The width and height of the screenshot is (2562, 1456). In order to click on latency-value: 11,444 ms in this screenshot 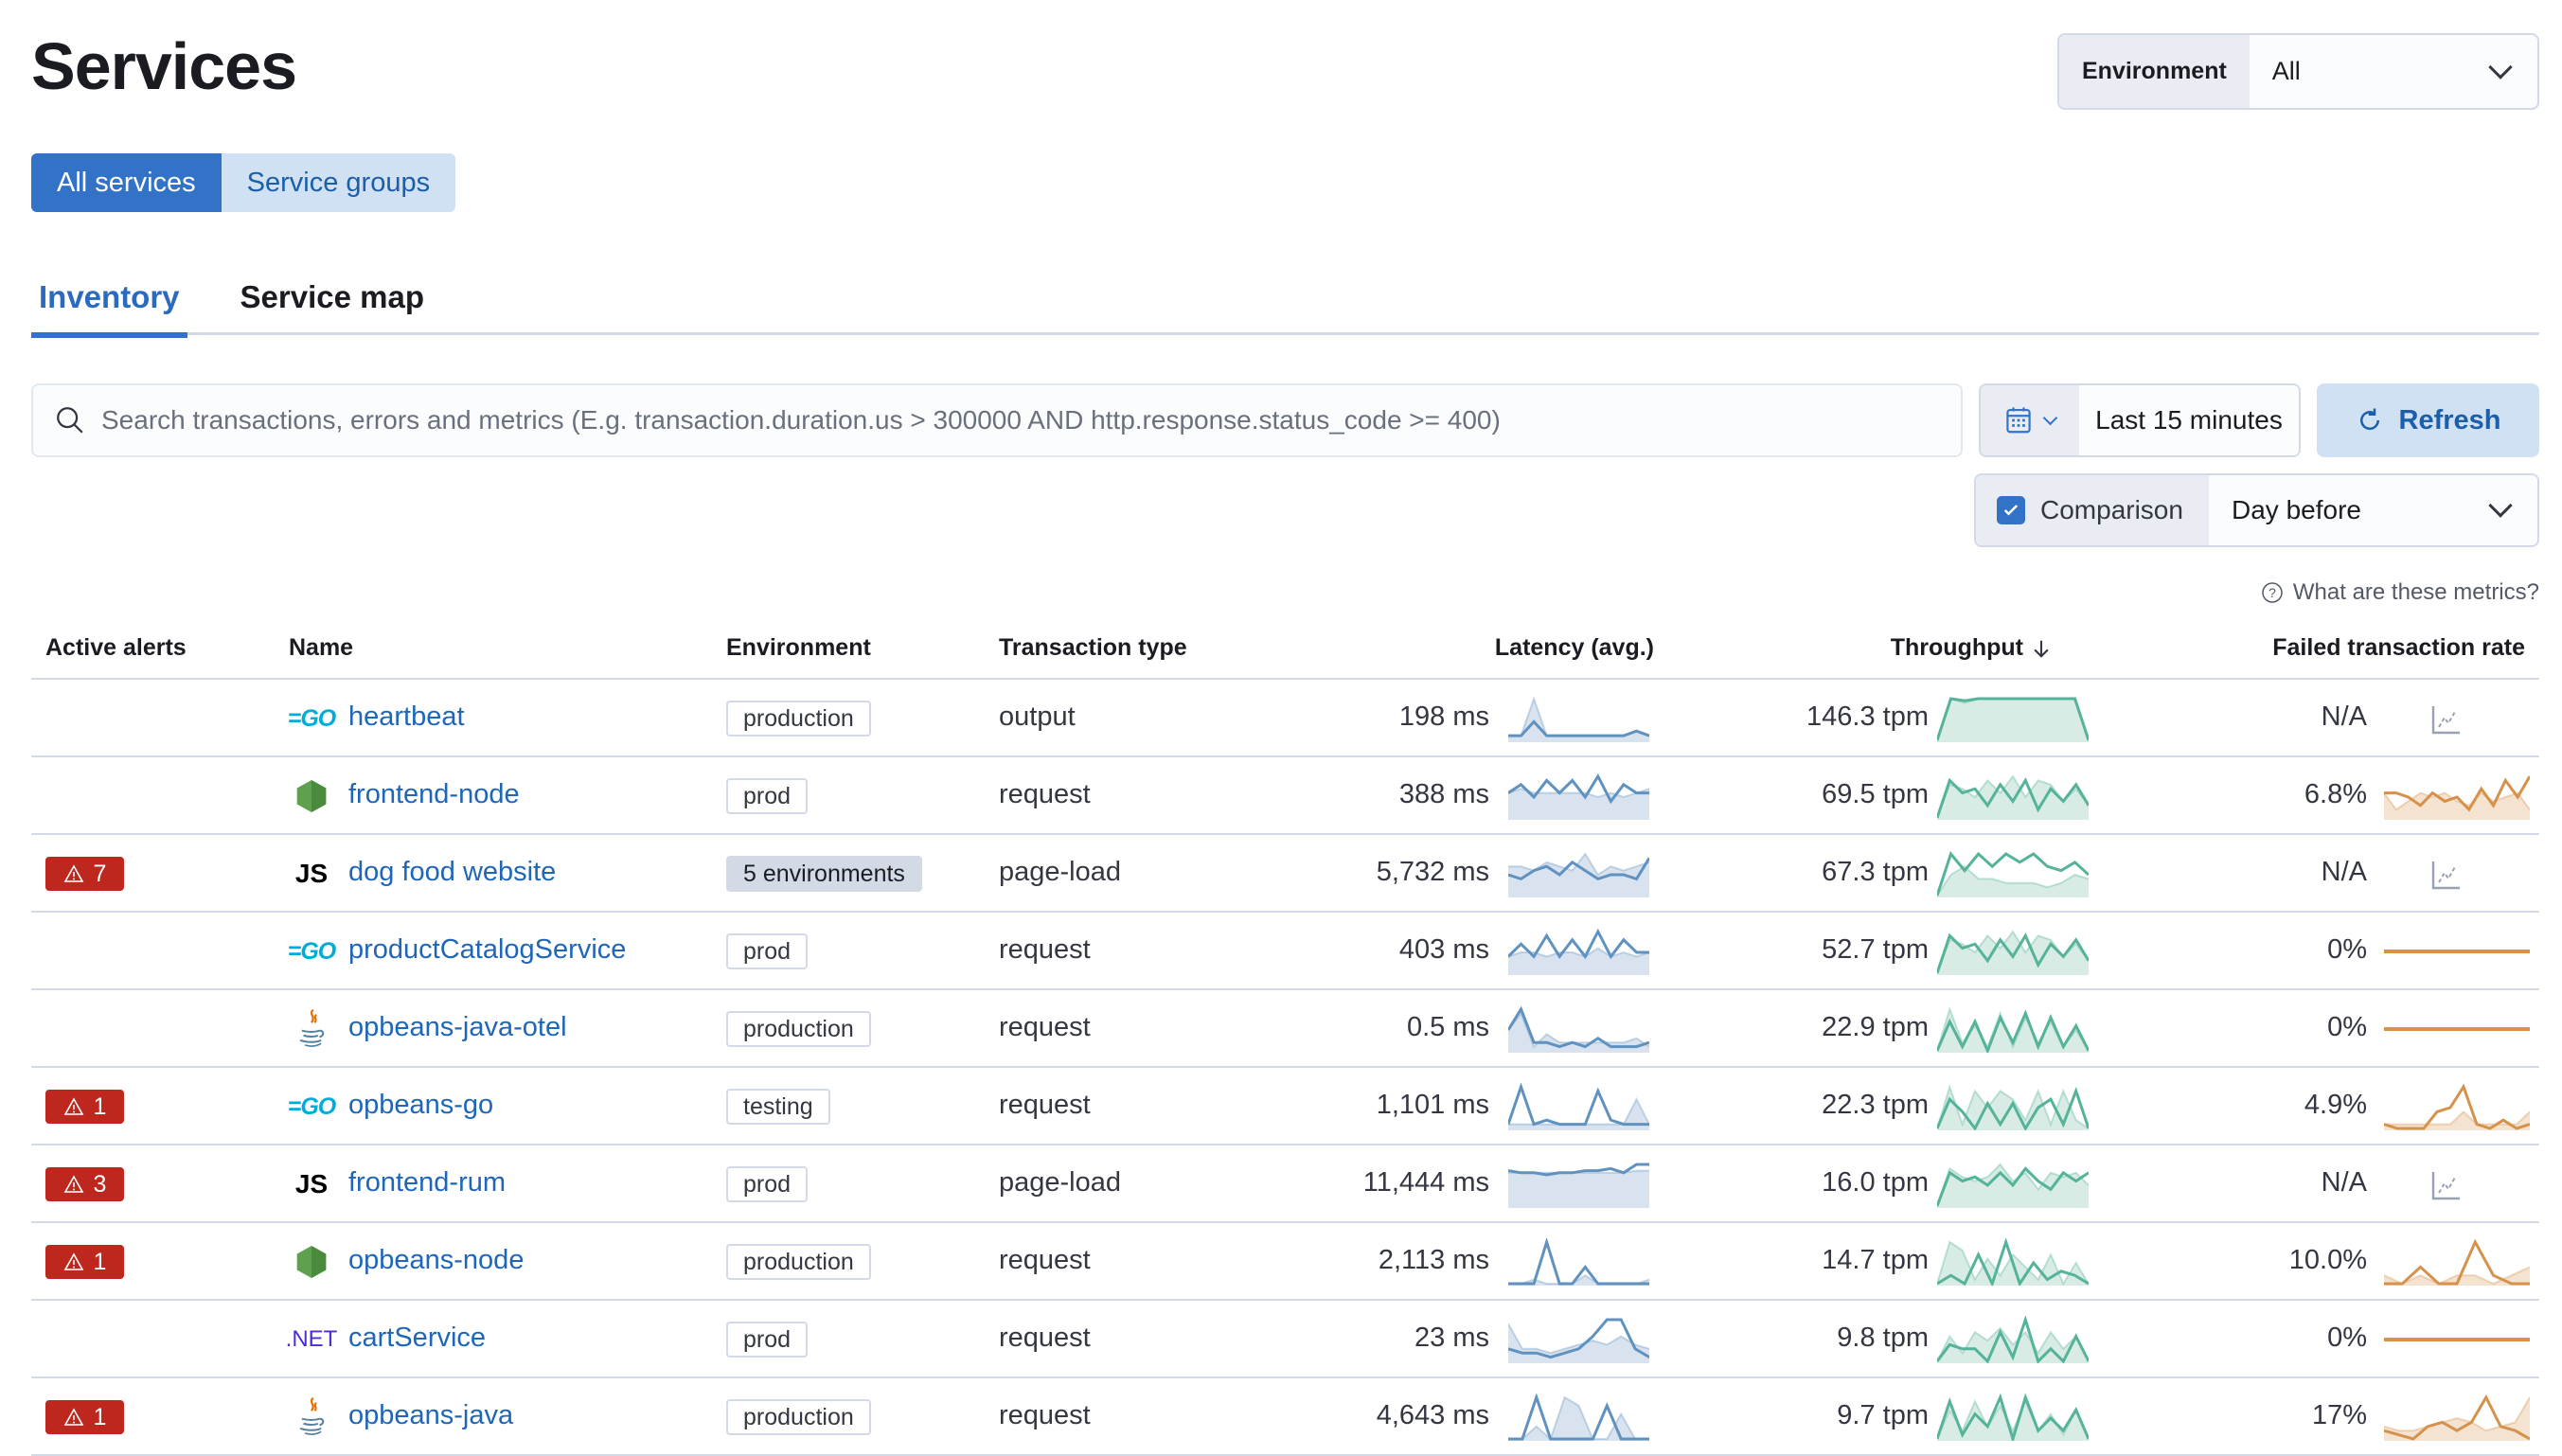, I will do `click(1425, 1182)`.